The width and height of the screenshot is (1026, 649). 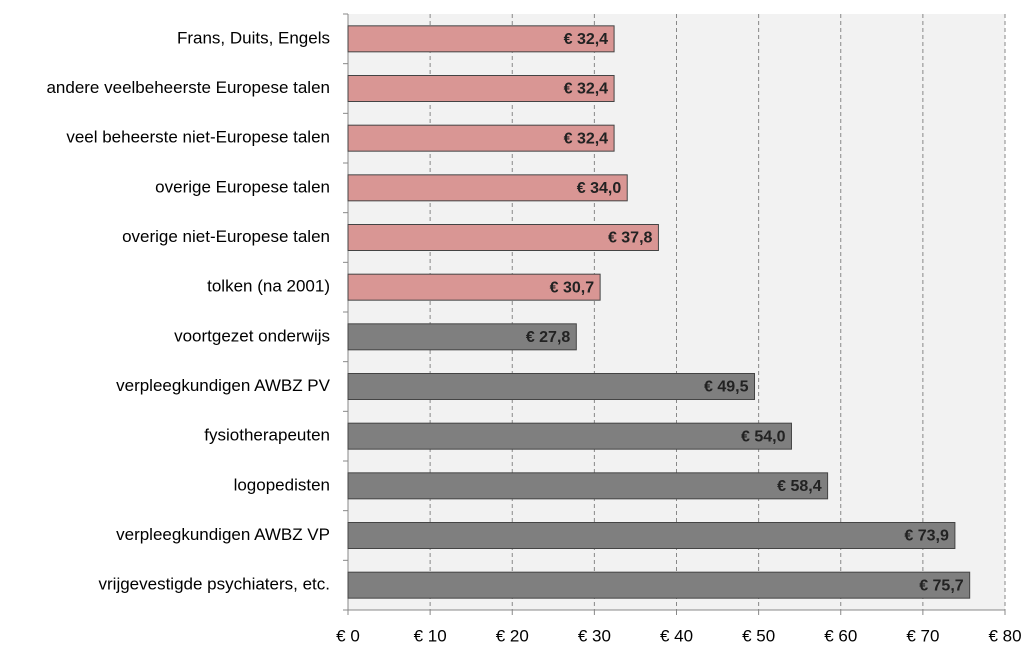 What do you see at coordinates (223, 534) in the screenshot?
I see `y-tick-label: verpleegkundigen AWBZ VP` at bounding box center [223, 534].